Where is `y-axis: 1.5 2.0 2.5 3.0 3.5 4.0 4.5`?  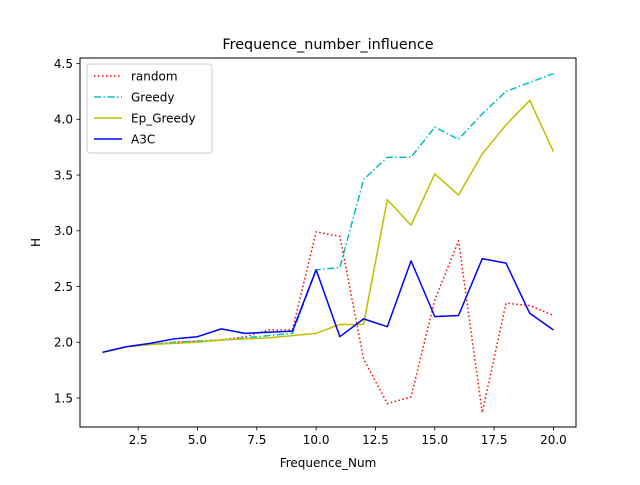 y-axis: 1.5 2.0 2.5 3.0 3.5 4.0 4.5 is located at coordinates (67, 231).